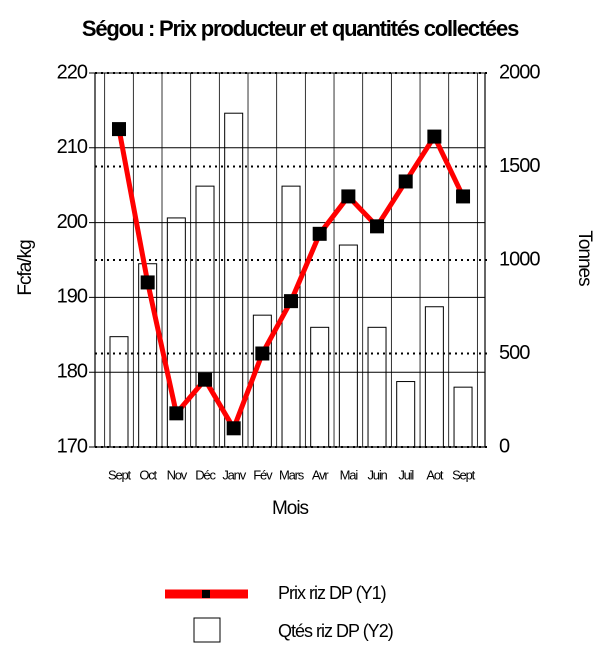 This screenshot has height=645, width=599. What do you see at coordinates (263, 474) in the screenshot?
I see `x-tick-label: Fév` at bounding box center [263, 474].